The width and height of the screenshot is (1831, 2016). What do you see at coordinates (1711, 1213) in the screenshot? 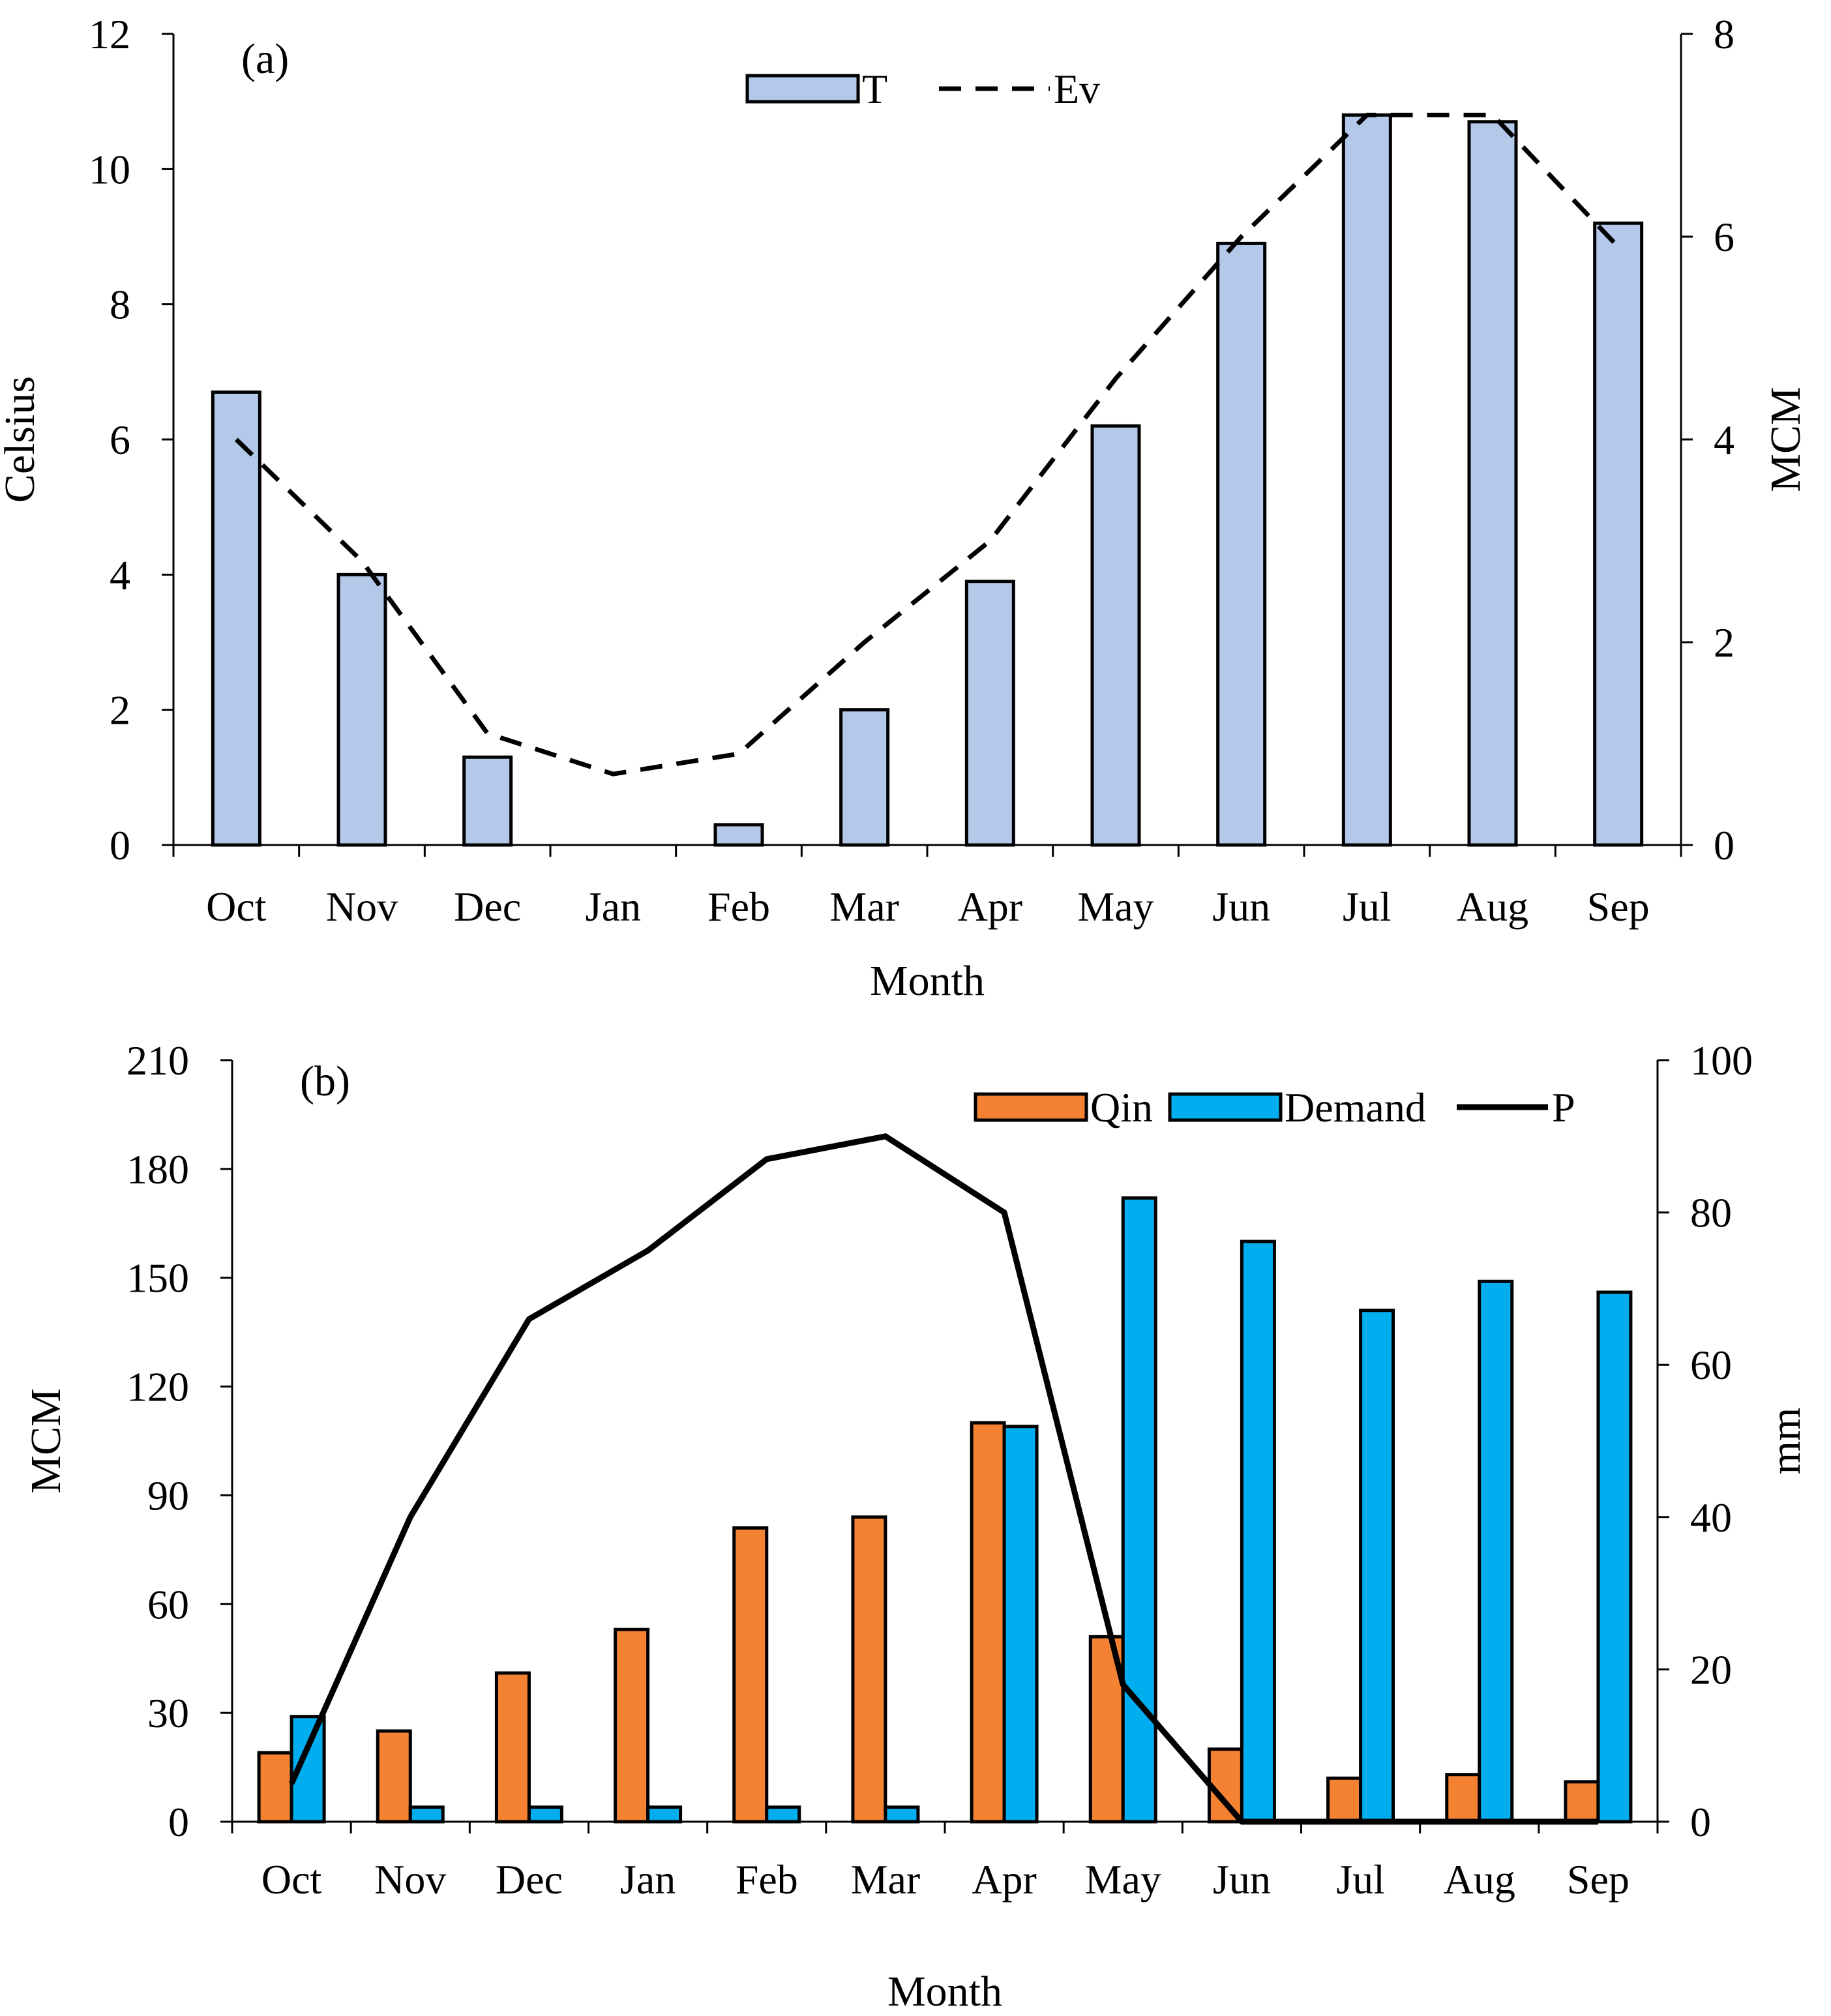
I see `y-right-tick-label: 80` at bounding box center [1711, 1213].